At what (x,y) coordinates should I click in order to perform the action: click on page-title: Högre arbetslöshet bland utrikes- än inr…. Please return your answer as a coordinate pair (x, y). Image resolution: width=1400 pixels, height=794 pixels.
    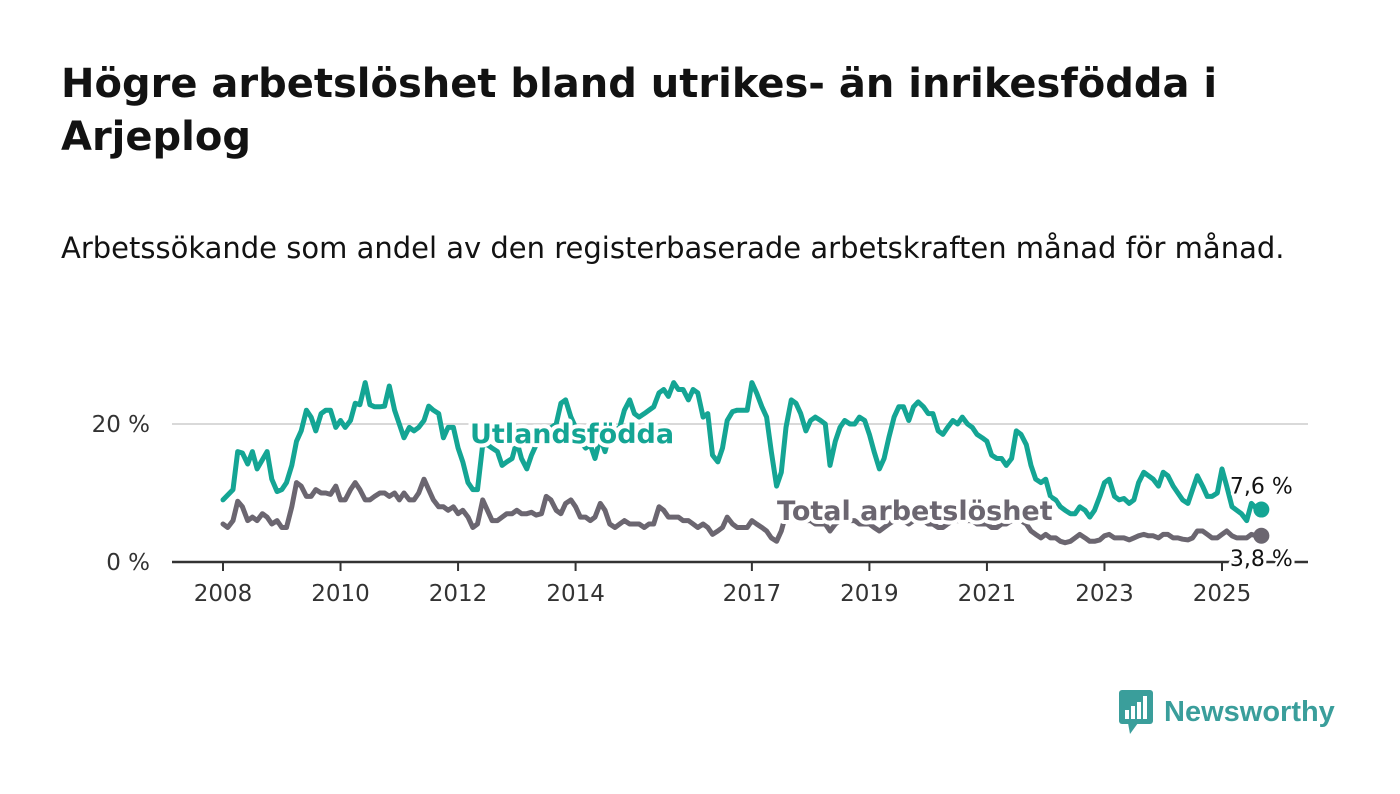
    Looking at the image, I should click on (639, 110).